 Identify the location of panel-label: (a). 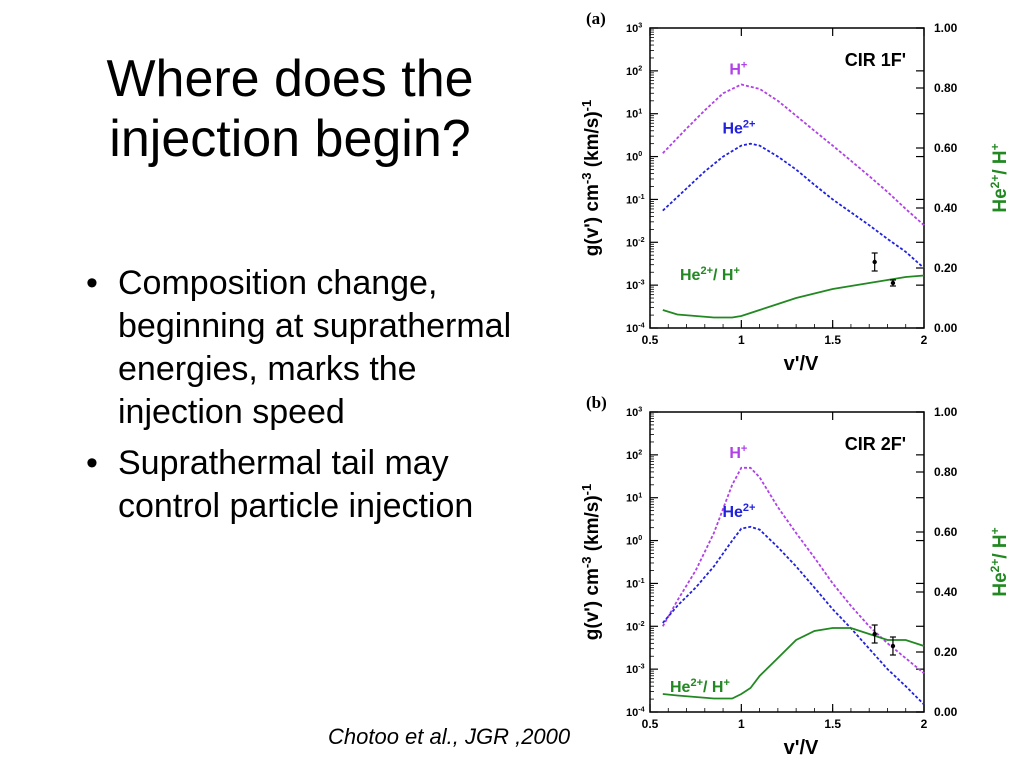
(596, 18).